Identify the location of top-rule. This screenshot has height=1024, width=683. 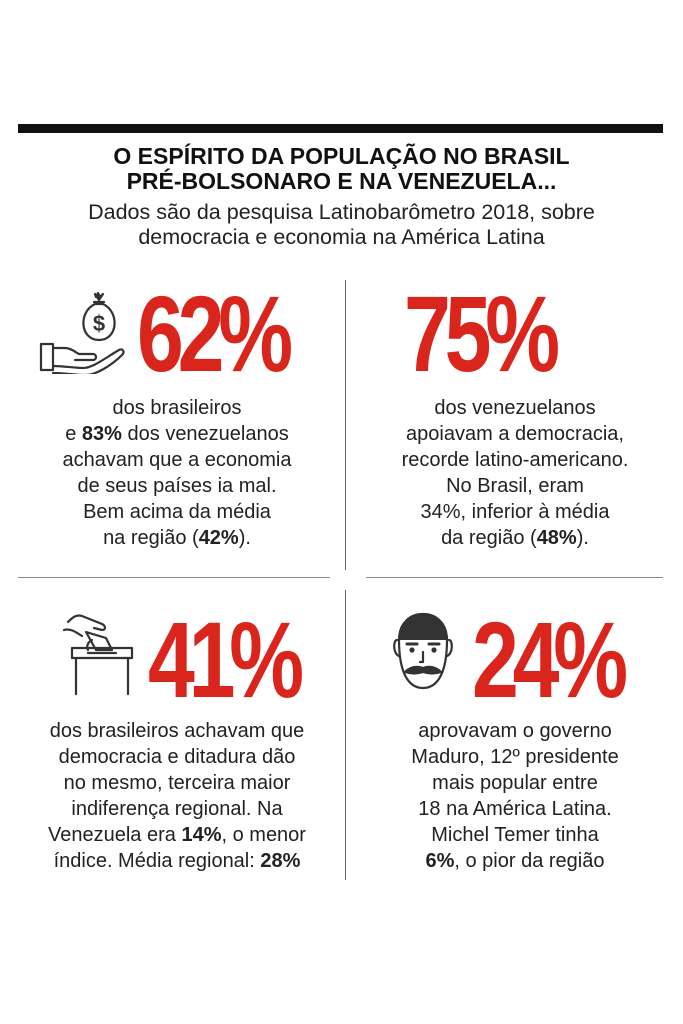
(340, 128).